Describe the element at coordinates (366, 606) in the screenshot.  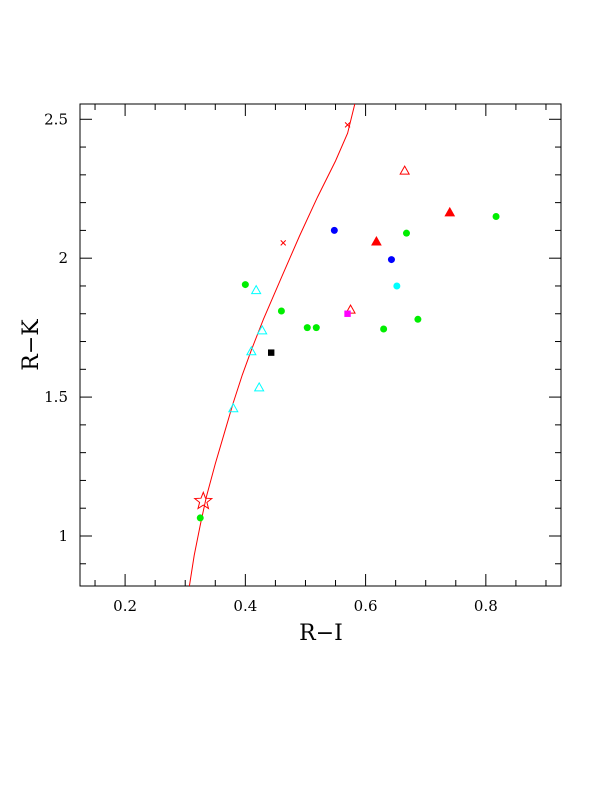
I see `x-tick-label: 0.6` at that location.